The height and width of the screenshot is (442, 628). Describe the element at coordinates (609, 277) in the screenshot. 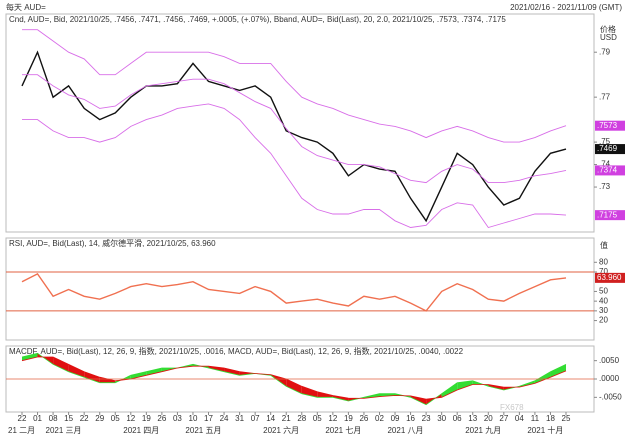

I see `value-marker-label: 63.960` at that location.